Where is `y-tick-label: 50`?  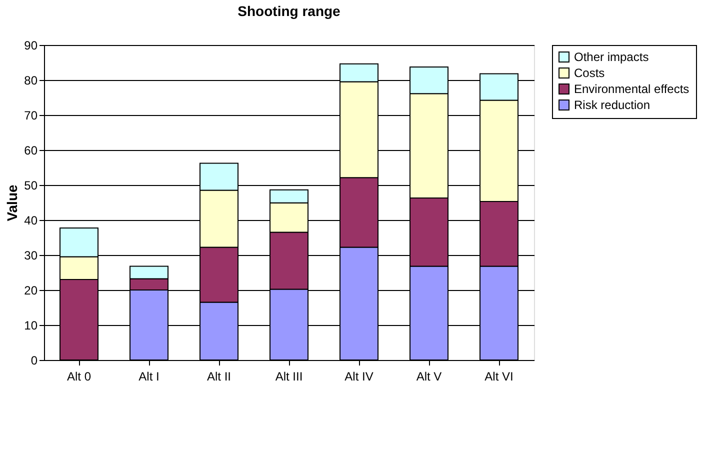
y-tick-label: 50 is located at coordinates (31, 185).